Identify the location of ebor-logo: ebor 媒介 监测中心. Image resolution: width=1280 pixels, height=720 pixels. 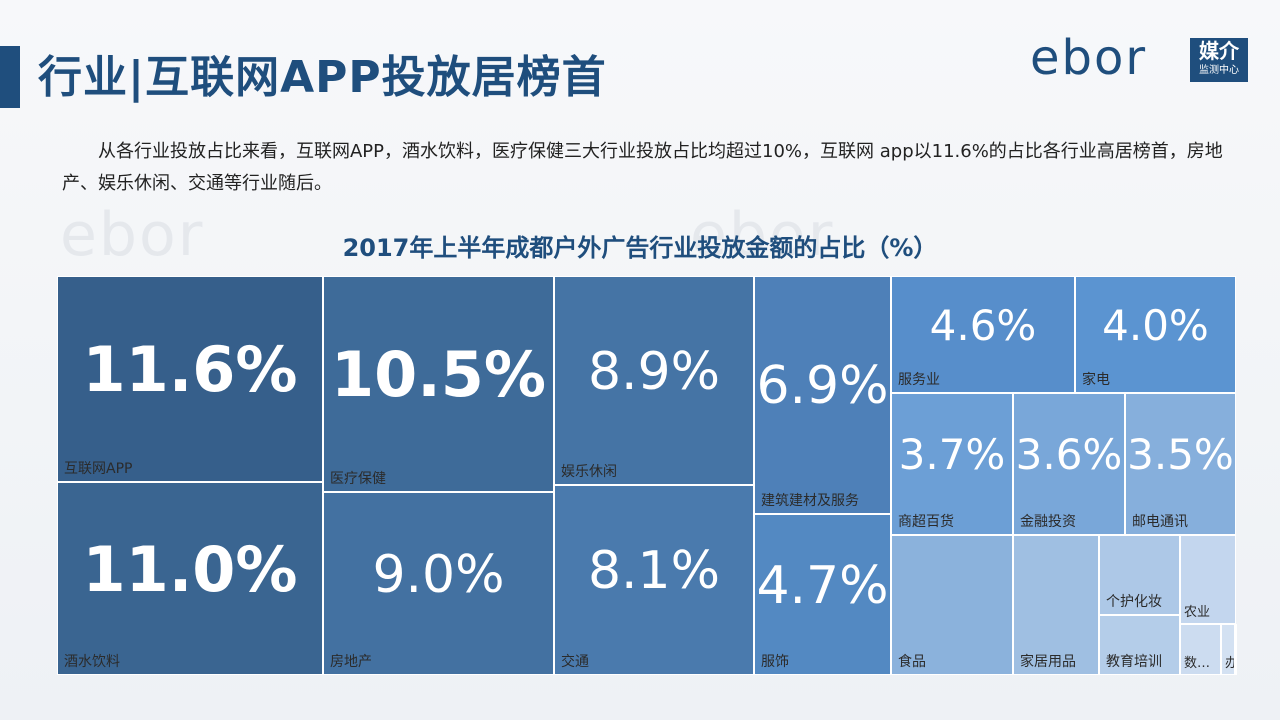
(1140, 58).